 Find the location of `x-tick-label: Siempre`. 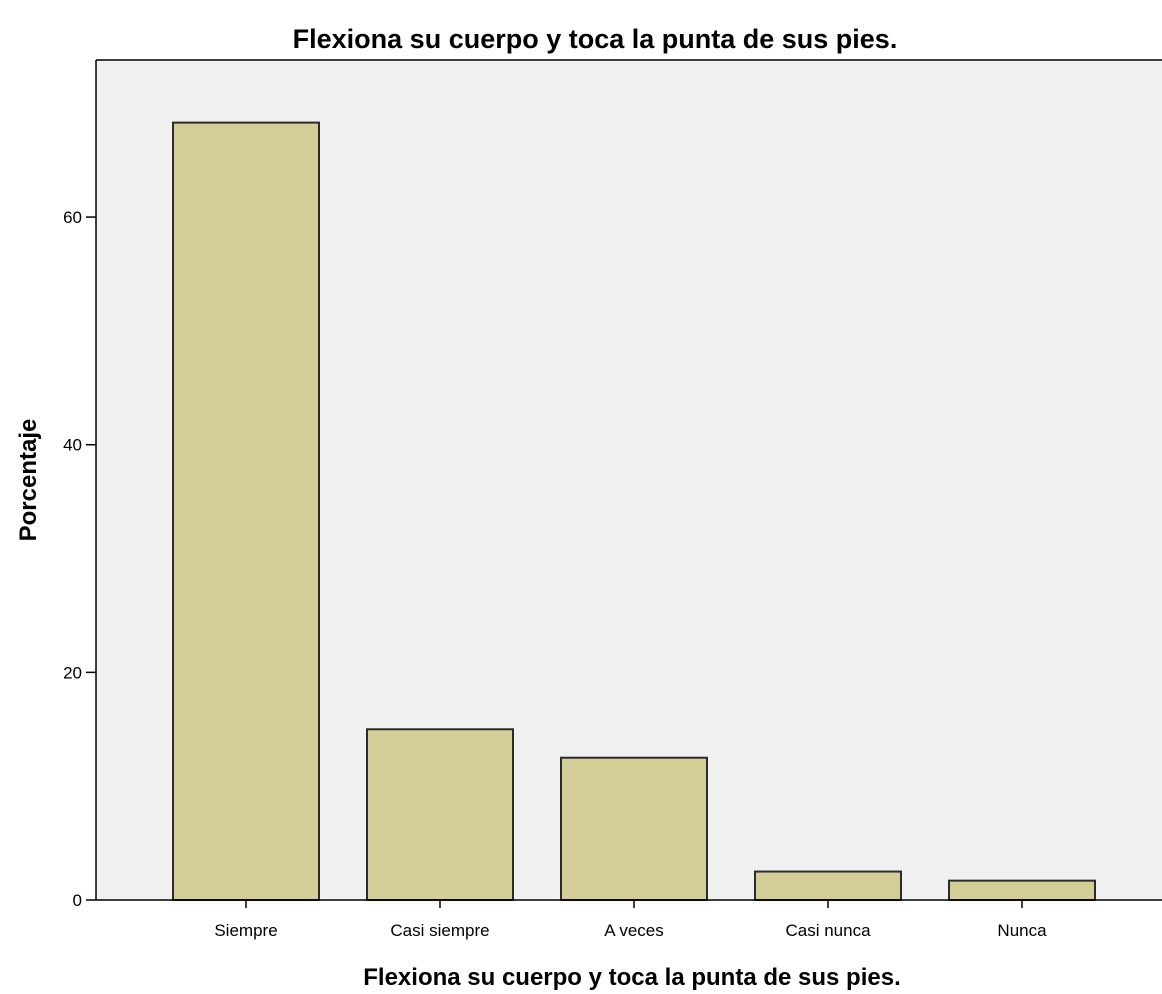

x-tick-label: Siempre is located at coordinates (245, 930).